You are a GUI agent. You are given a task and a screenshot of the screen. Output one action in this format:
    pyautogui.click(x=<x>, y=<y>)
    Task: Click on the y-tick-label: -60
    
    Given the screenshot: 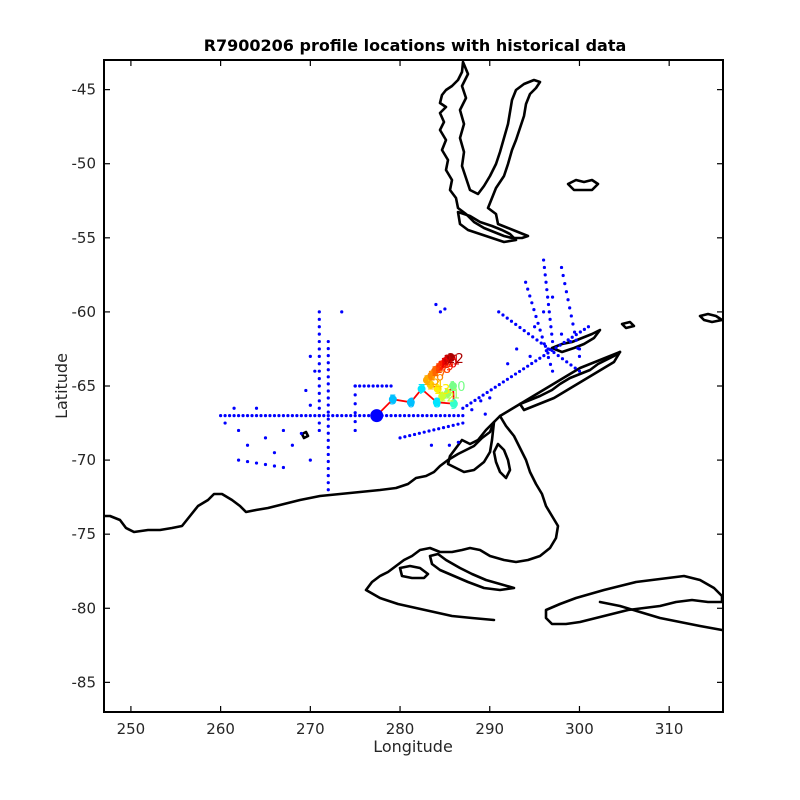 What is the action you would take?
    pyautogui.click(x=84, y=312)
    